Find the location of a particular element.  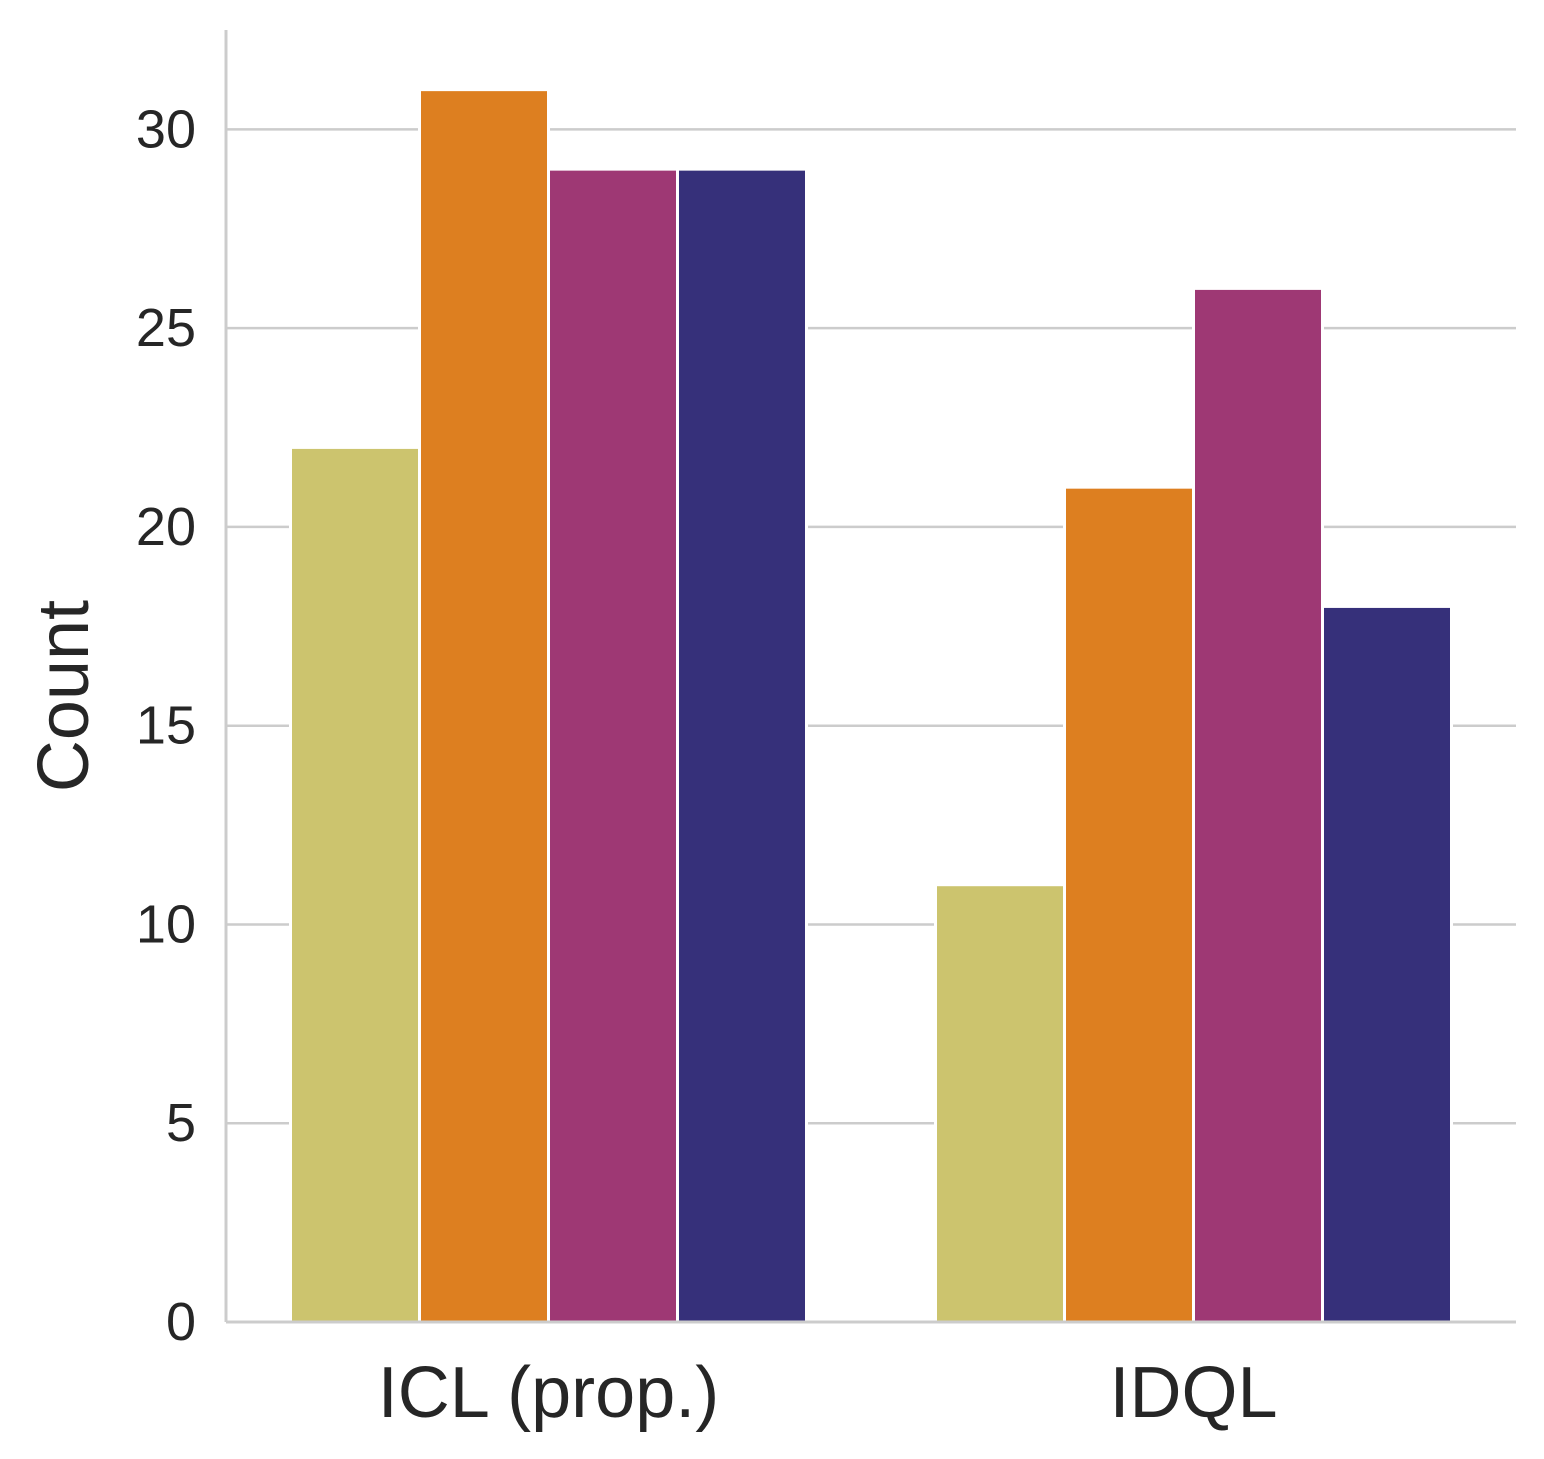

y-tick-label: 10 is located at coordinates (166, 924).